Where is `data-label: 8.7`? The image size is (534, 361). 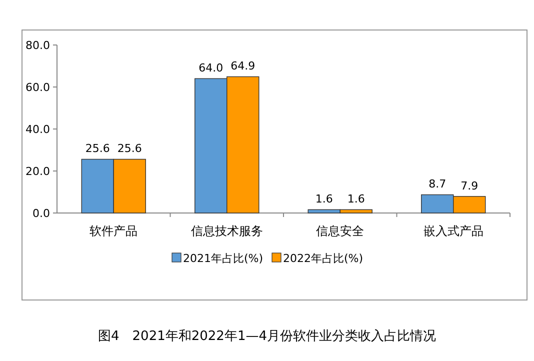
data-label: 8.7 is located at coordinates (437, 184).